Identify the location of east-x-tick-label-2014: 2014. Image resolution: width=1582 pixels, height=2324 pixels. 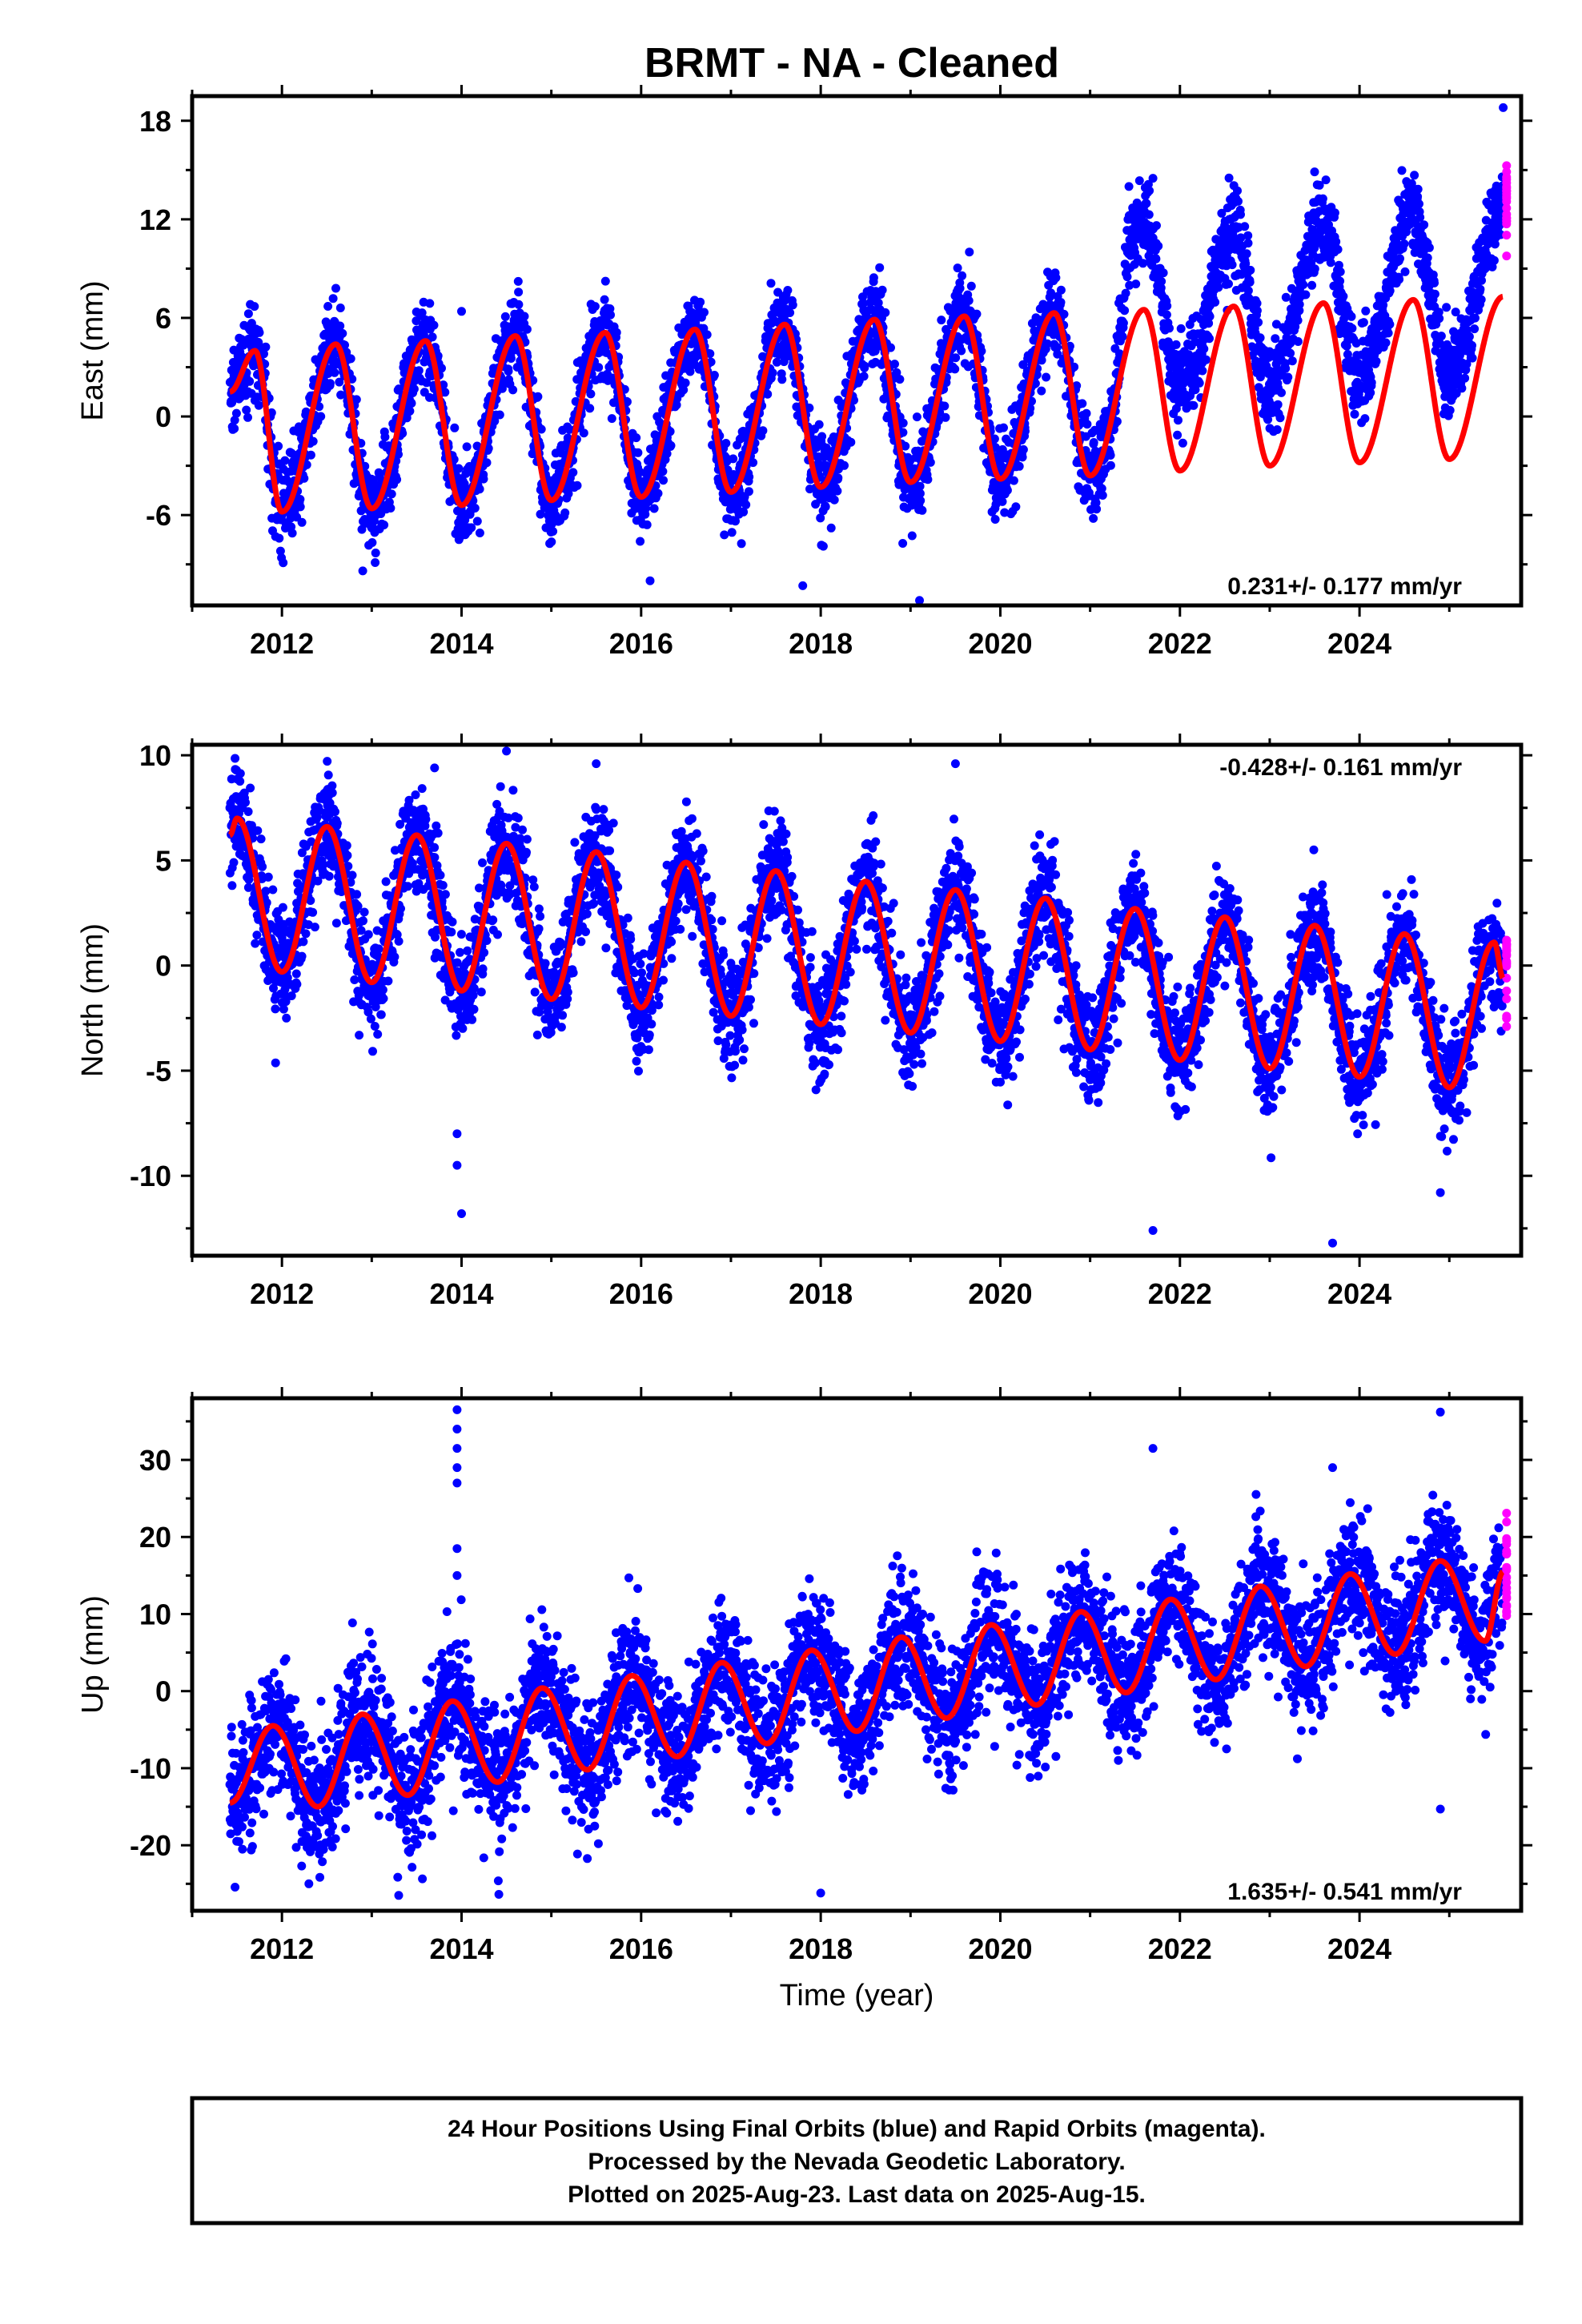
(461, 644).